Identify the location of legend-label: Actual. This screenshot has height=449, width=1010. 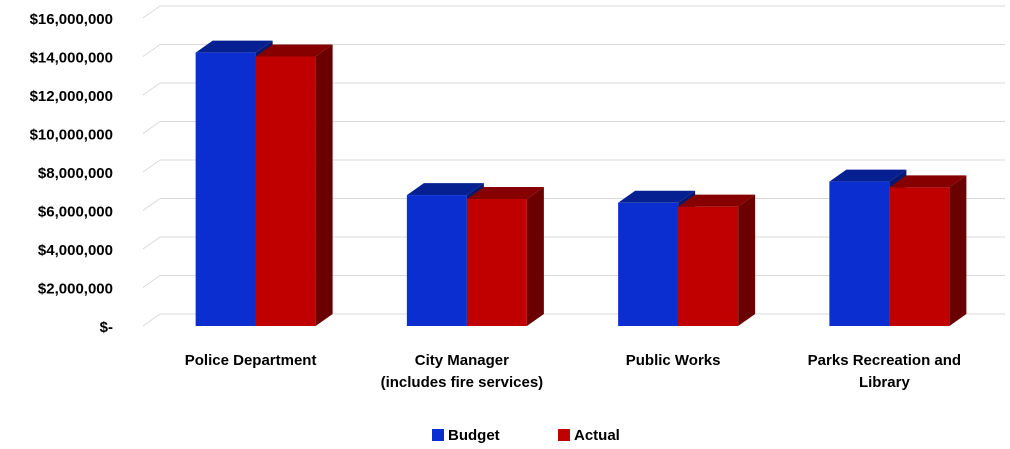
(597, 435).